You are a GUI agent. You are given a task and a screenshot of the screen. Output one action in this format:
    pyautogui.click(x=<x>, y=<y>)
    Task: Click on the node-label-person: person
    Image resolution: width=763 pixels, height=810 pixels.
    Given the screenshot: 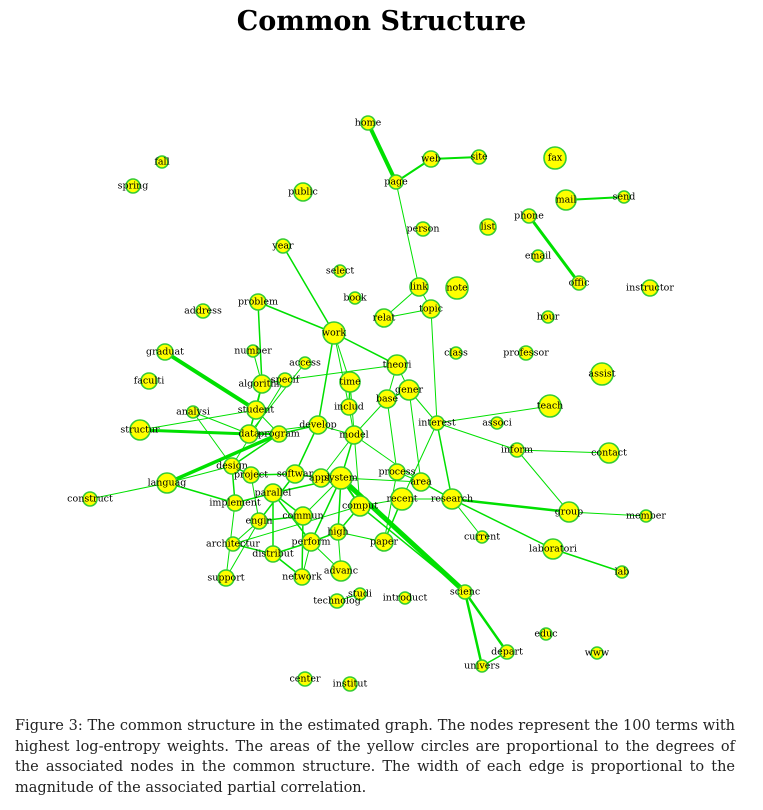 What is the action you would take?
    pyautogui.click(x=423, y=229)
    